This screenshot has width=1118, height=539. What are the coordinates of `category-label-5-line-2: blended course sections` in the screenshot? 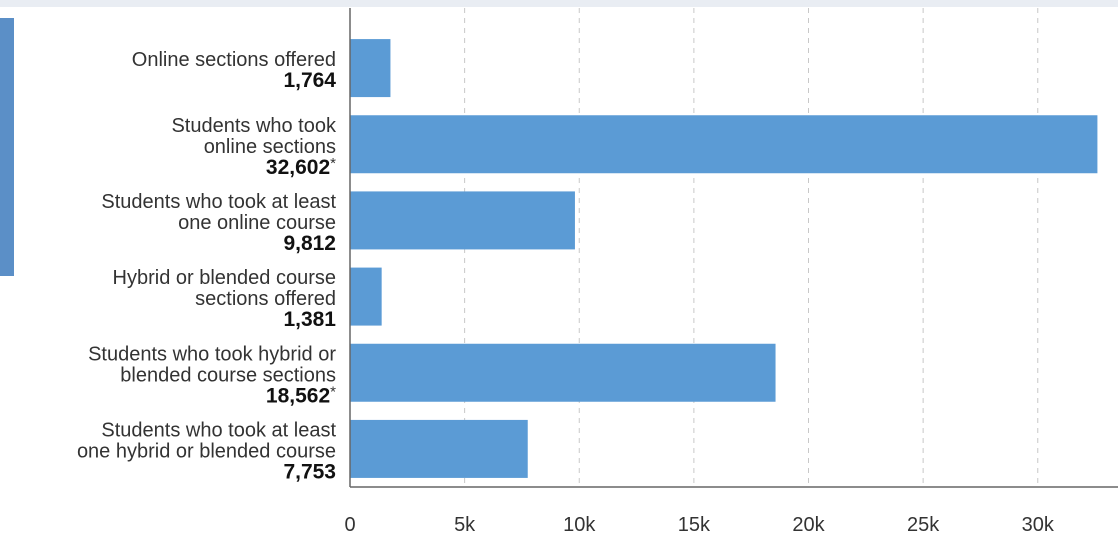 It's located at (228, 375).